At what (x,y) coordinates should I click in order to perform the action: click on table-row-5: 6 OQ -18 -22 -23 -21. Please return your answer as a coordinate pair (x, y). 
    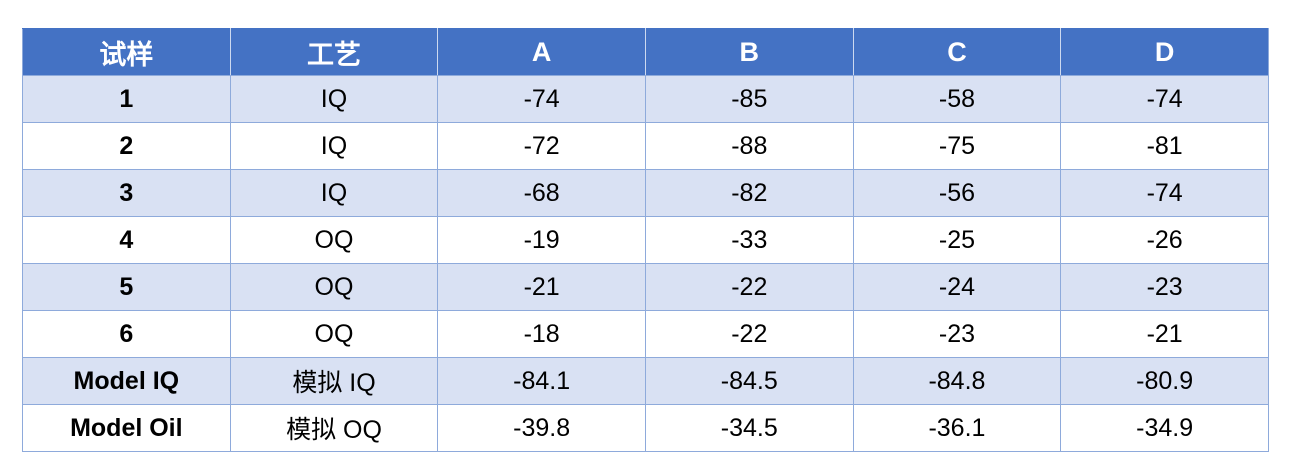
    Looking at the image, I should click on (645, 334).